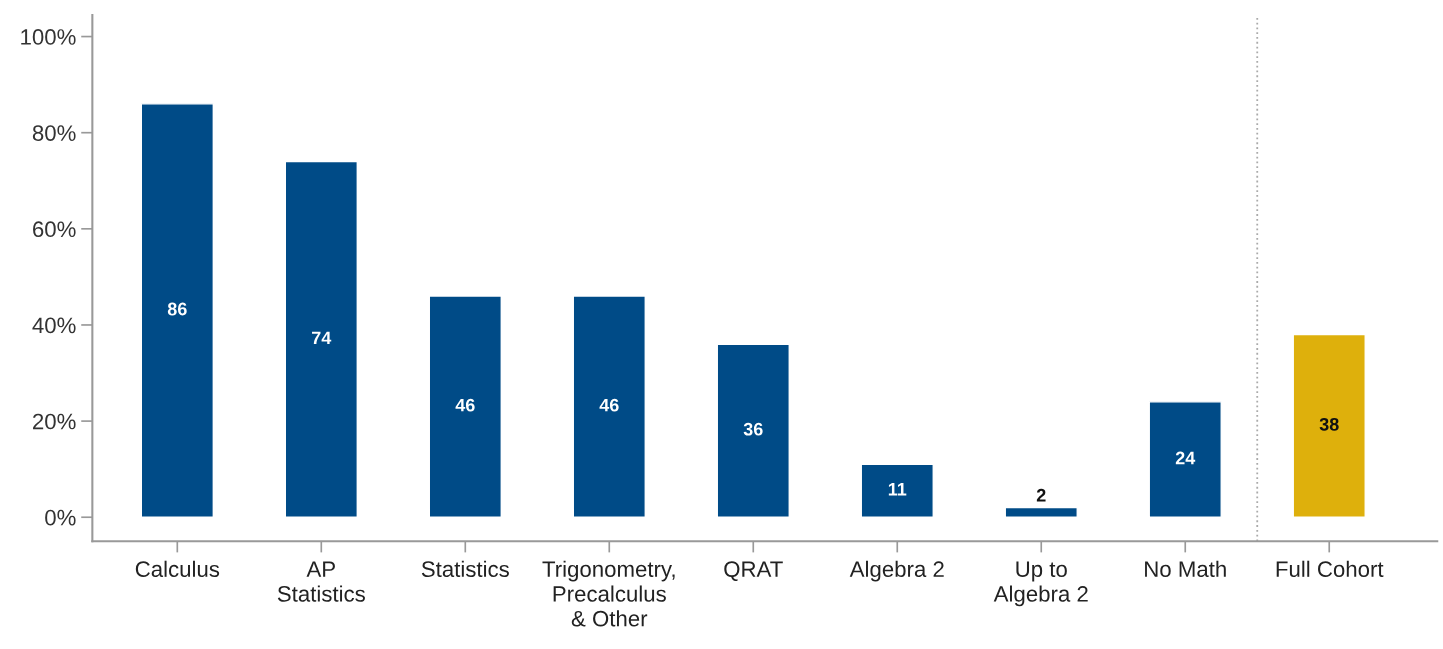 This screenshot has width=1443, height=649. What do you see at coordinates (54, 229) in the screenshot?
I see `y-tick-label: 60%` at bounding box center [54, 229].